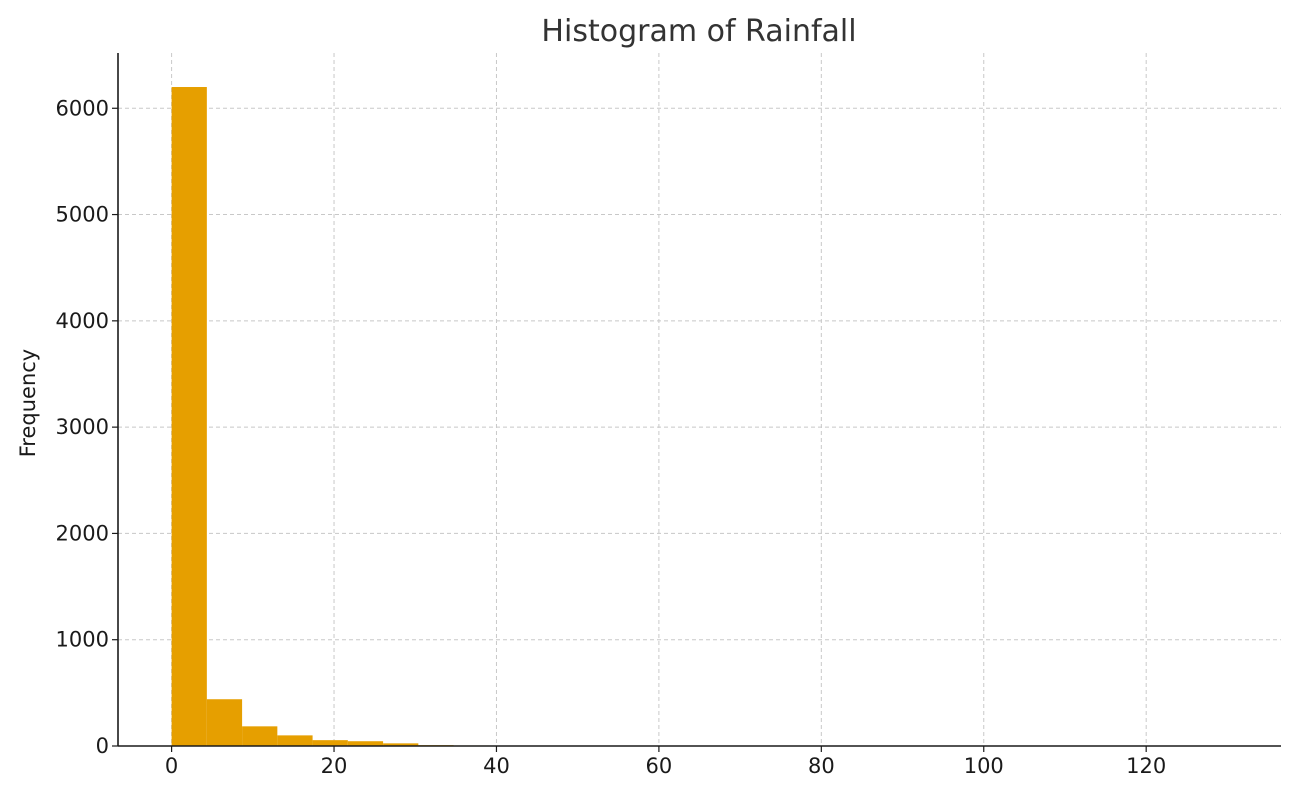 This screenshot has width=1295, height=792. I want to click on x-axis-ticks: 0 20 40 60 80 100 120, so click(665, 762).